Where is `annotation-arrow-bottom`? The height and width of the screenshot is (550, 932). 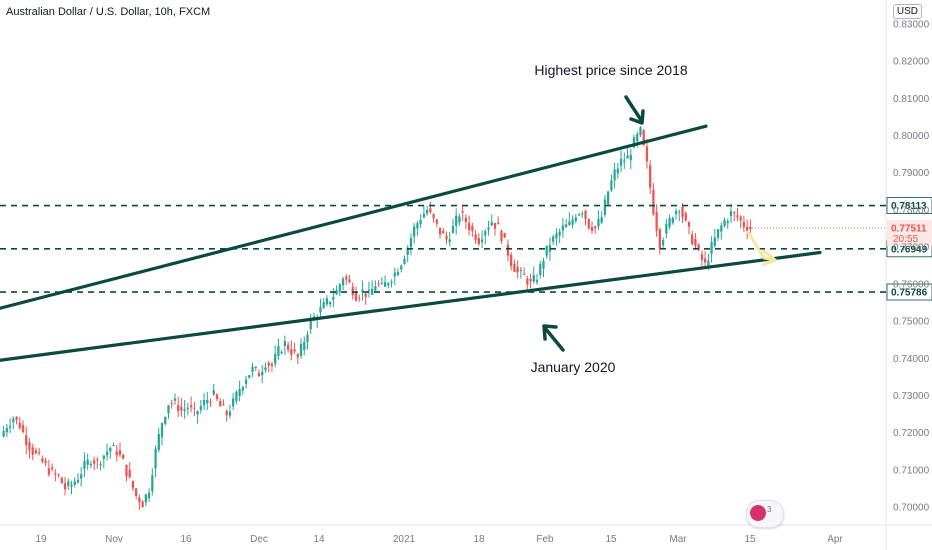
annotation-arrow-bottom is located at coordinates (554, 339).